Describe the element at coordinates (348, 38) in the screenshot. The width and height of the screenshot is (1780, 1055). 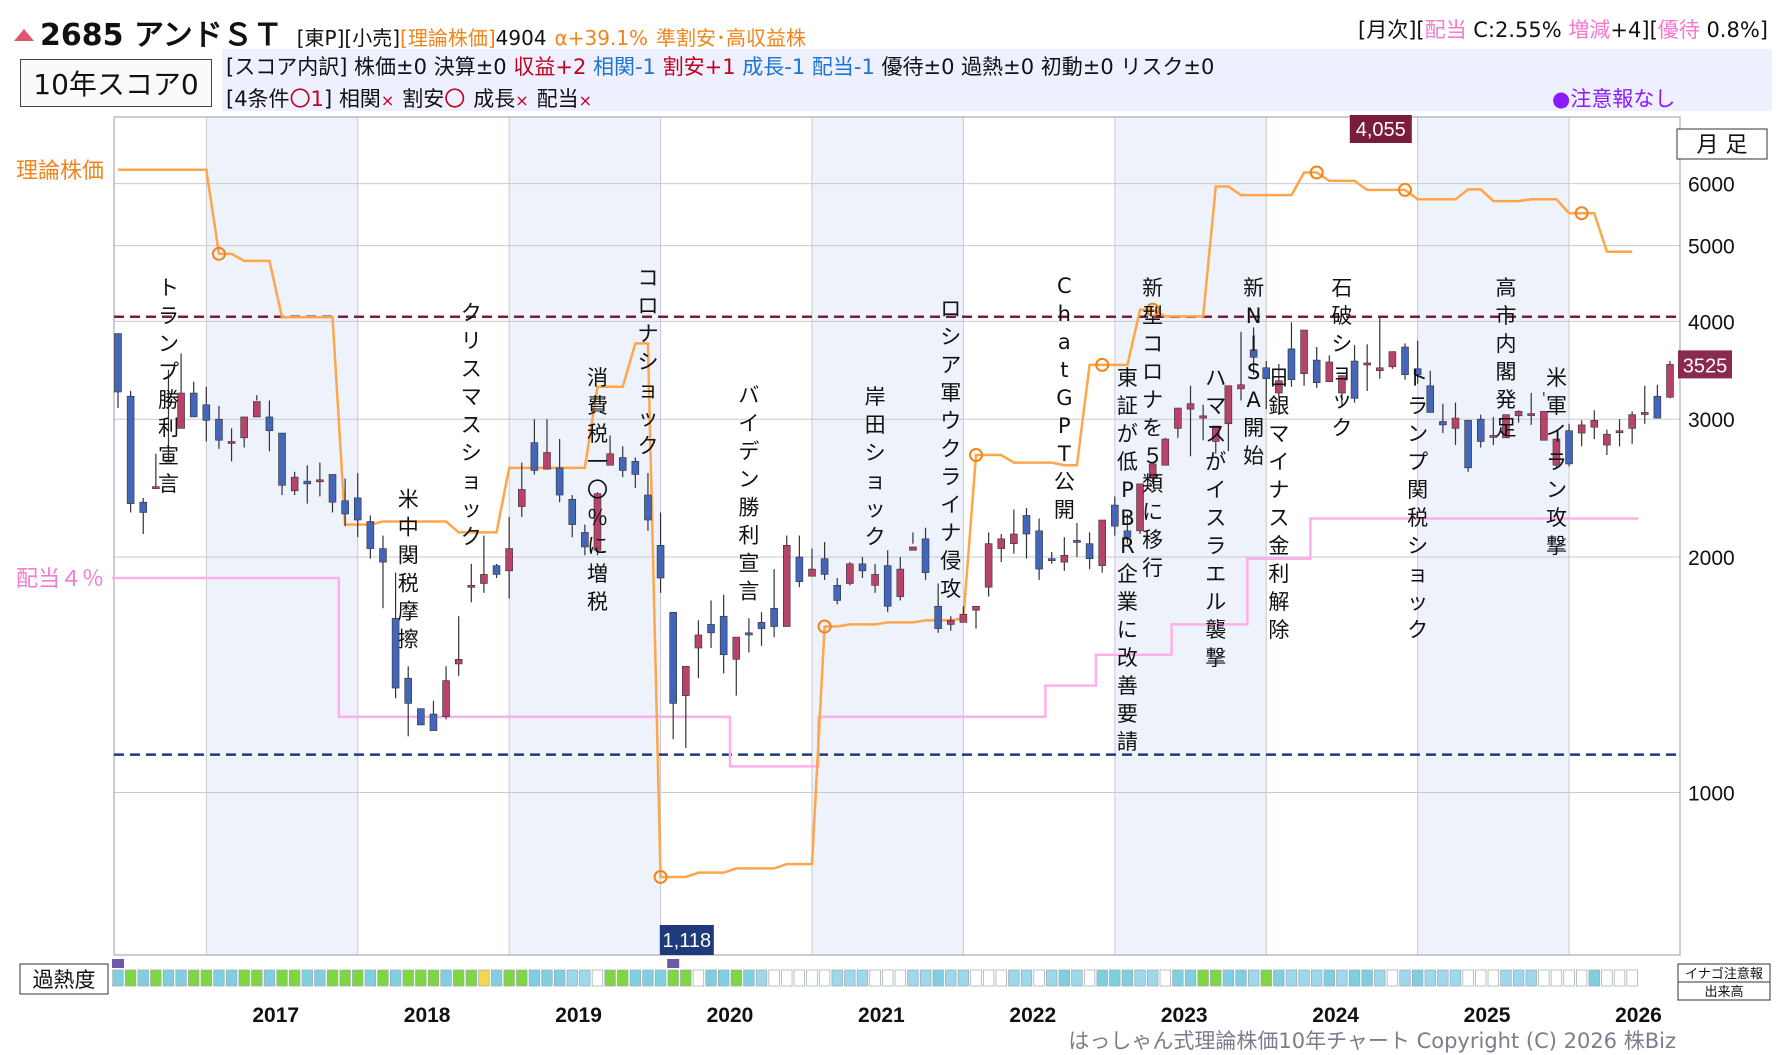
I see `market-label: [東P][小売]` at that location.